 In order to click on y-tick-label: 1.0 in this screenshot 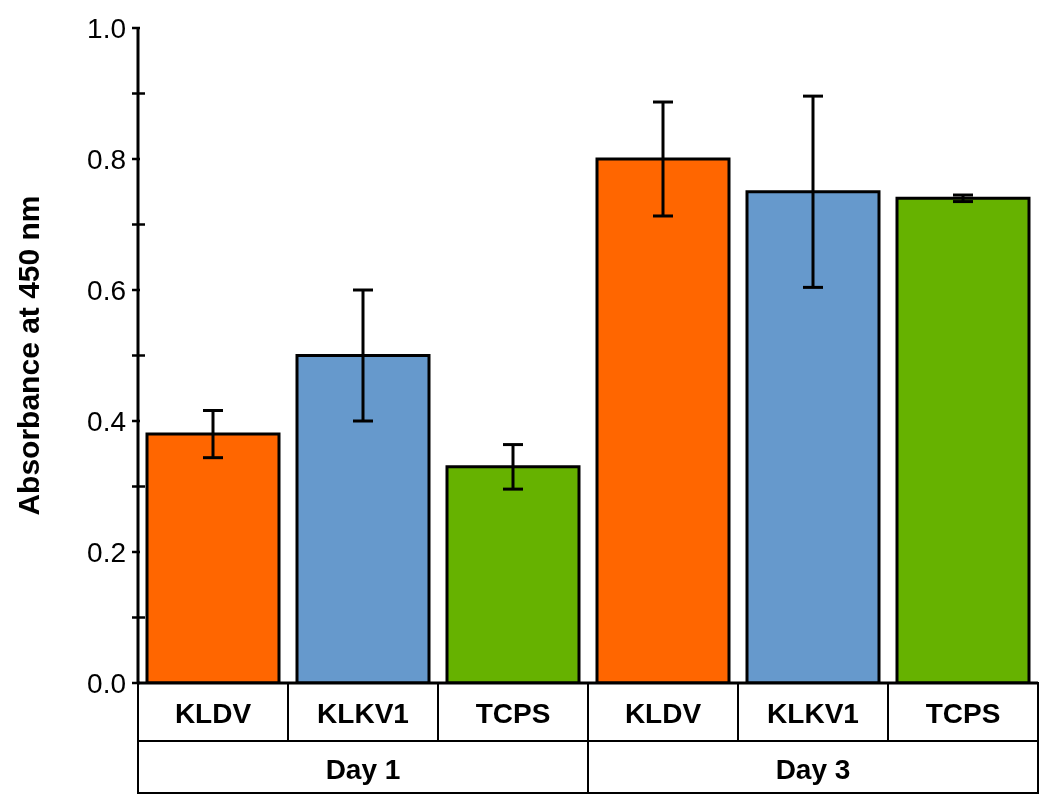, I will do `click(106, 28)`.